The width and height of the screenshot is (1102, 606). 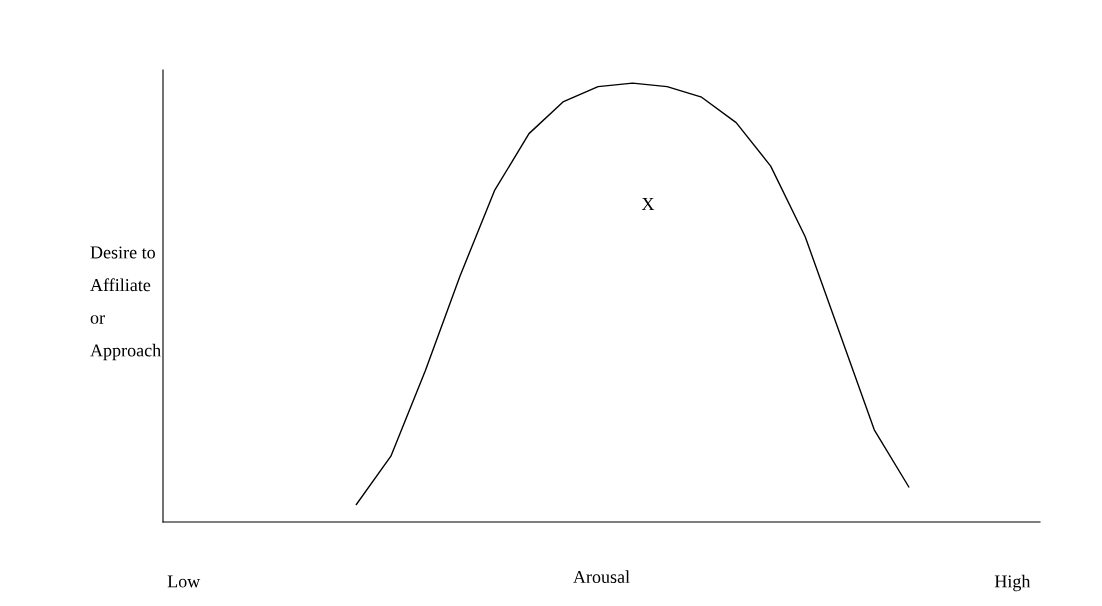 What do you see at coordinates (1012, 583) in the screenshot?
I see `x-tick-label: High` at bounding box center [1012, 583].